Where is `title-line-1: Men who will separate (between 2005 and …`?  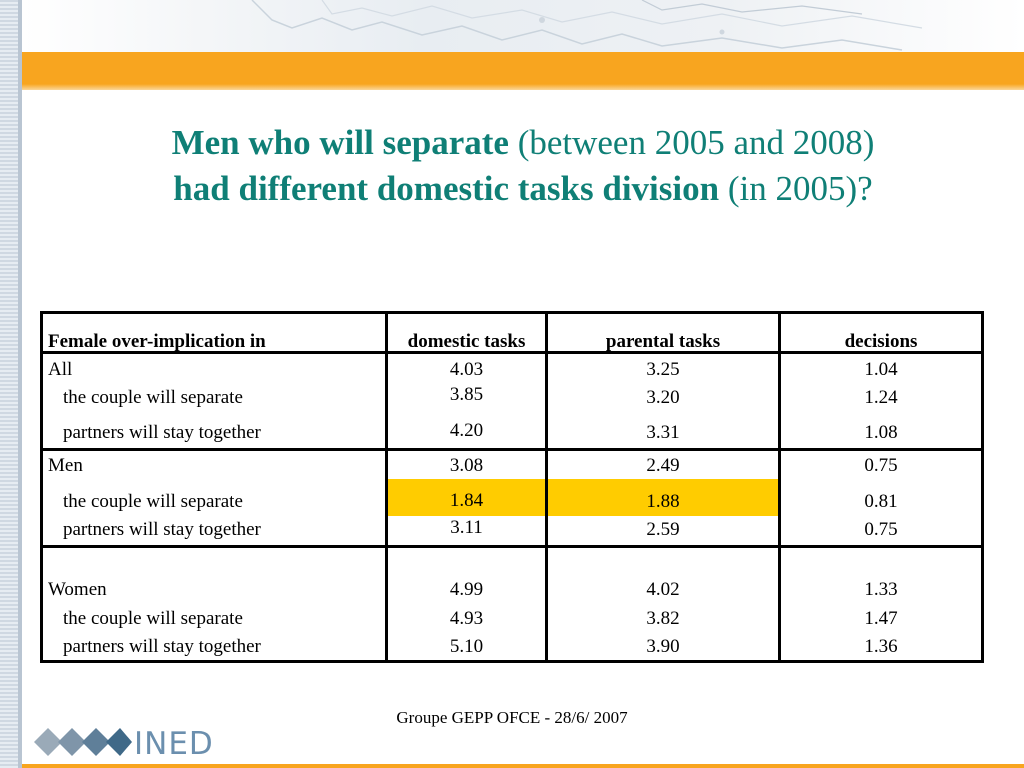
title-line-1: Men who will separate (between 2005 and … is located at coordinates (523, 143).